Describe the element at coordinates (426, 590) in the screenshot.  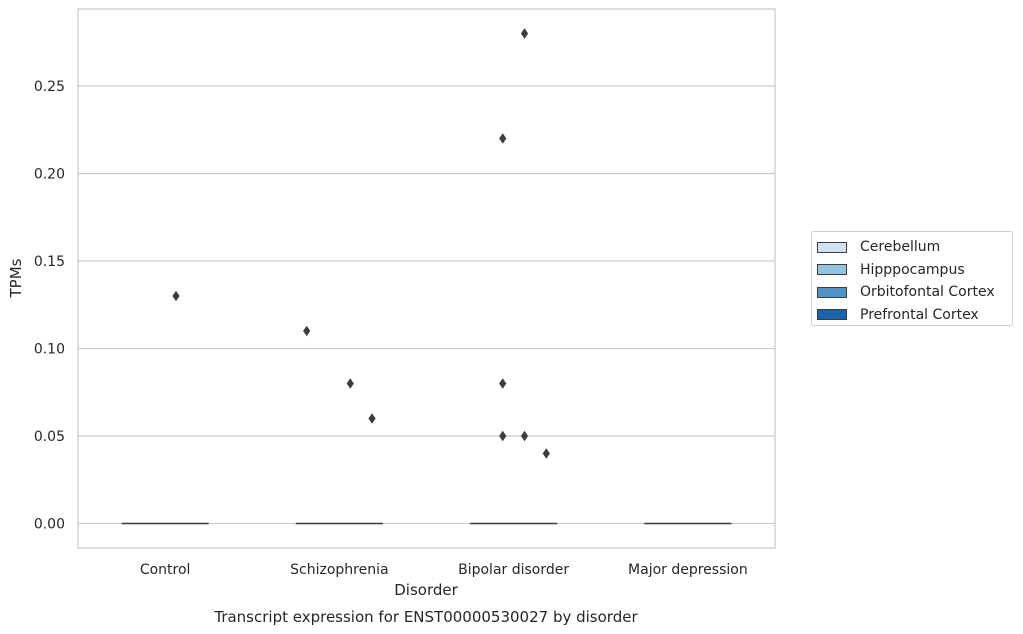
I see `x-axis-label: Disorder` at that location.